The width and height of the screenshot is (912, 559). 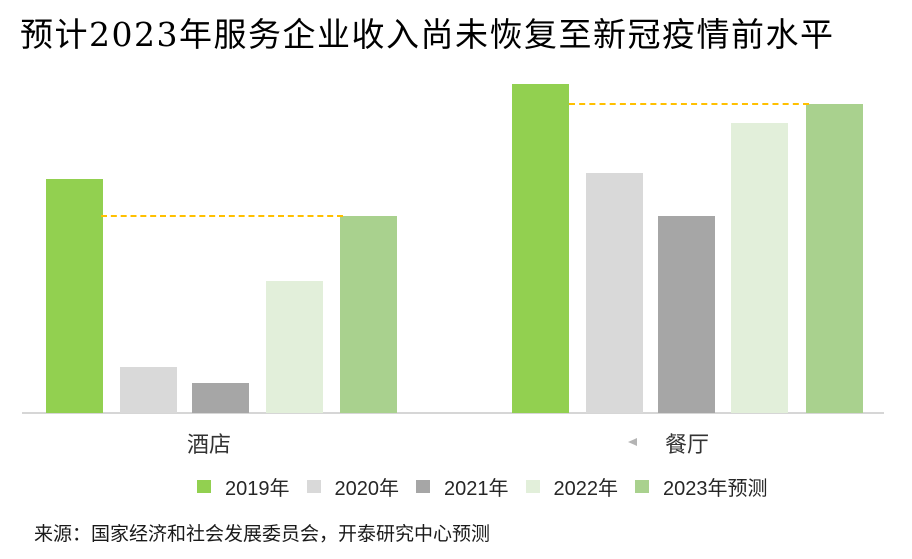 I want to click on legend-item-2019年: 2019年, so click(x=243, y=486).